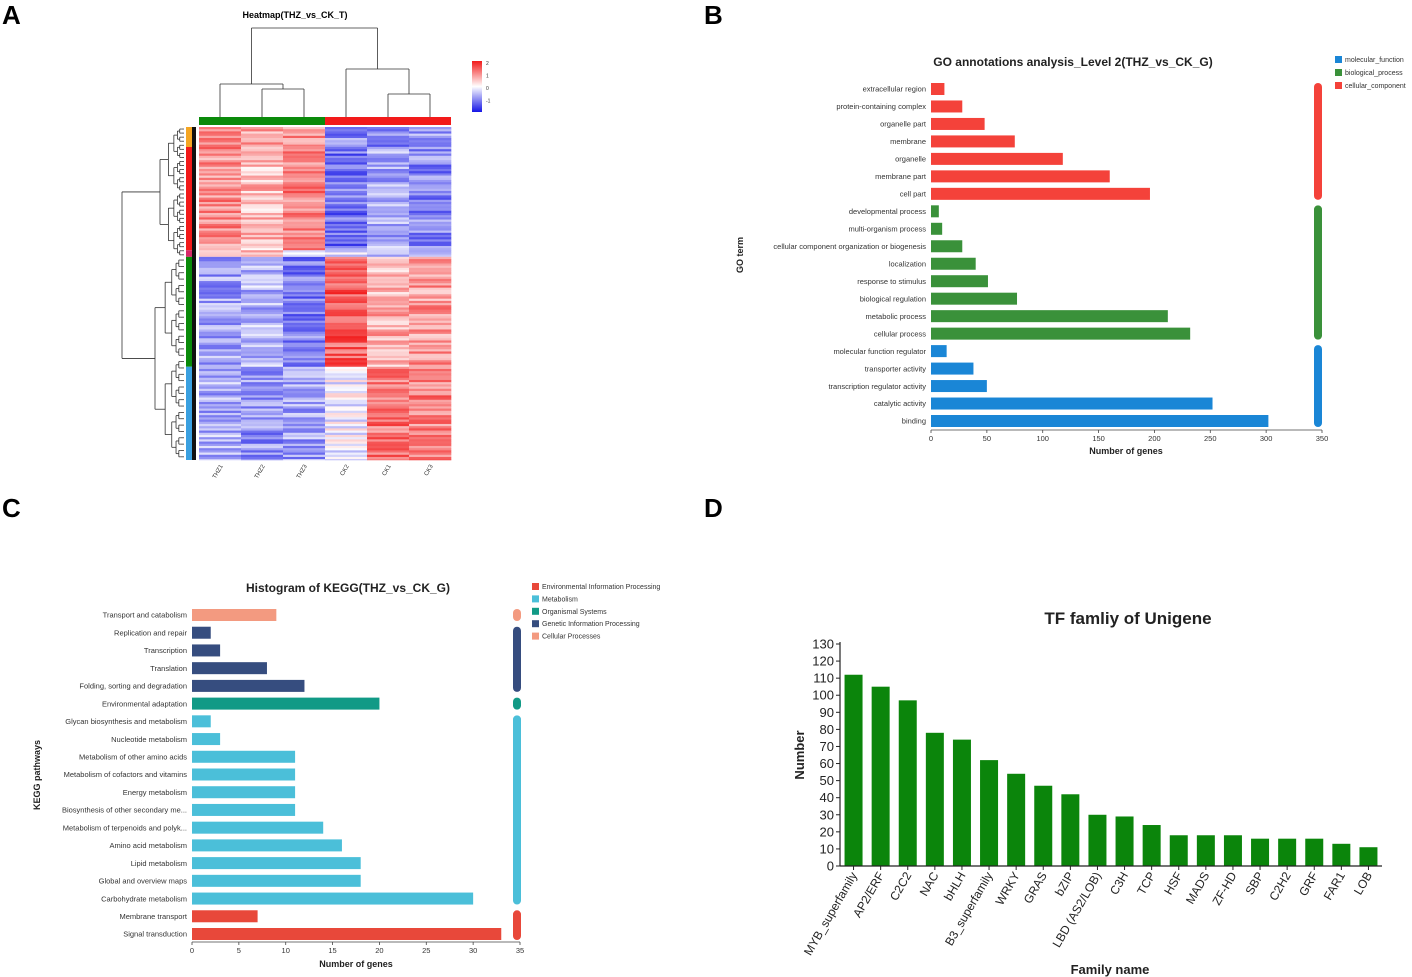 The image size is (1412, 977). Describe the element at coordinates (1111, 770) in the screenshot. I see `tf-bars` at that location.